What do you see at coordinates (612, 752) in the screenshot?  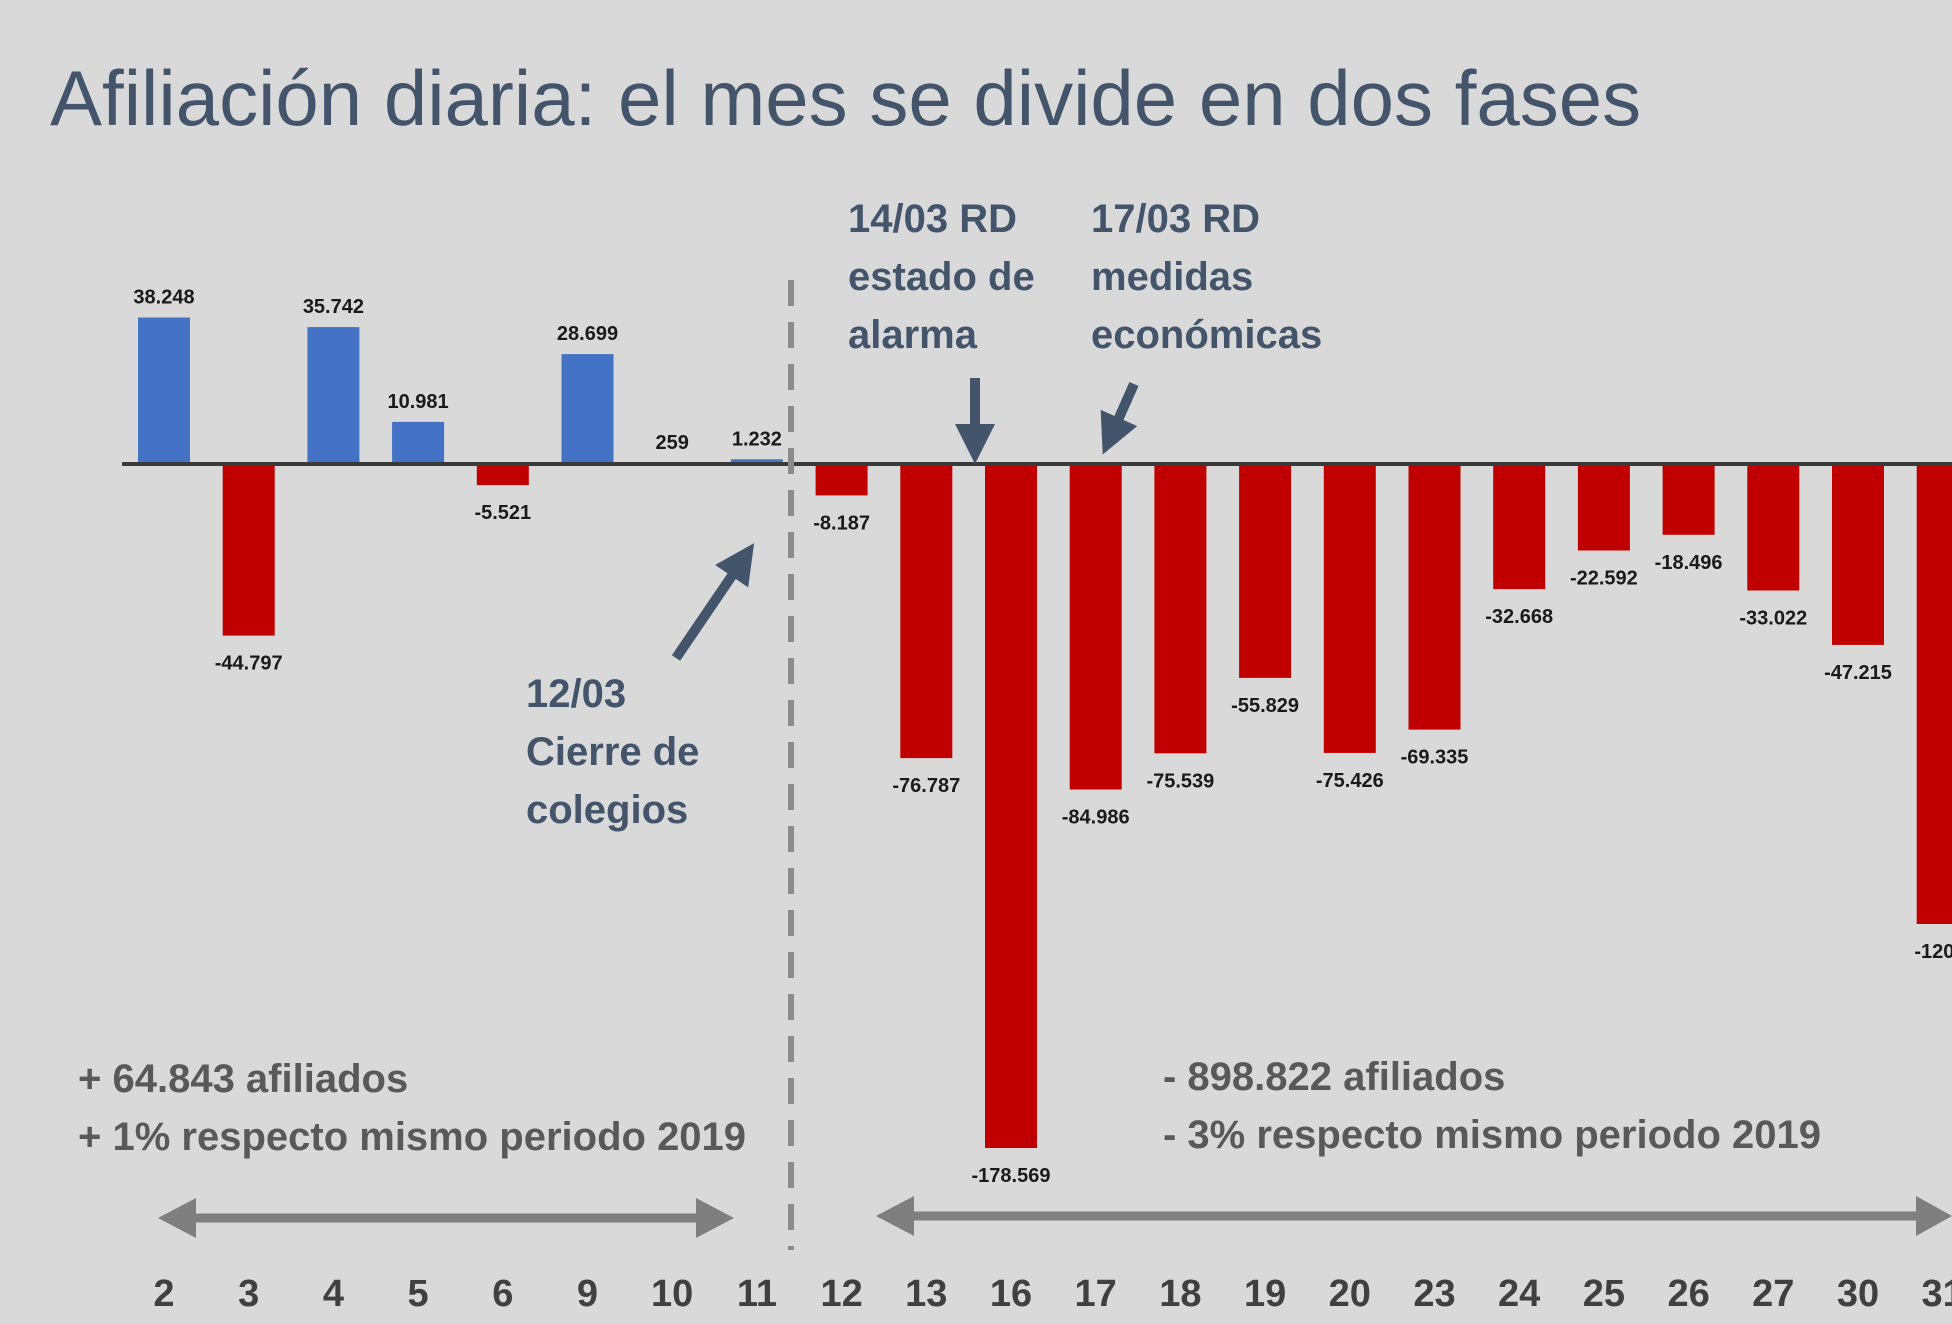 I see `annotation-line: Cierre de` at bounding box center [612, 752].